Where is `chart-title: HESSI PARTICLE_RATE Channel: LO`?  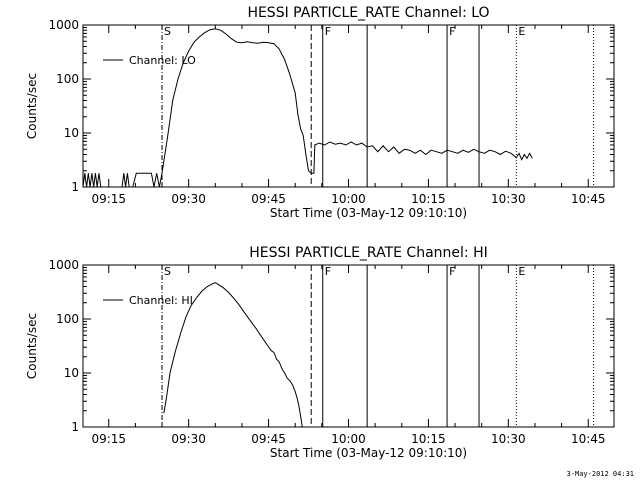
chart-title: HESSI PARTICLE_RATE Channel: LO is located at coordinates (368, 13).